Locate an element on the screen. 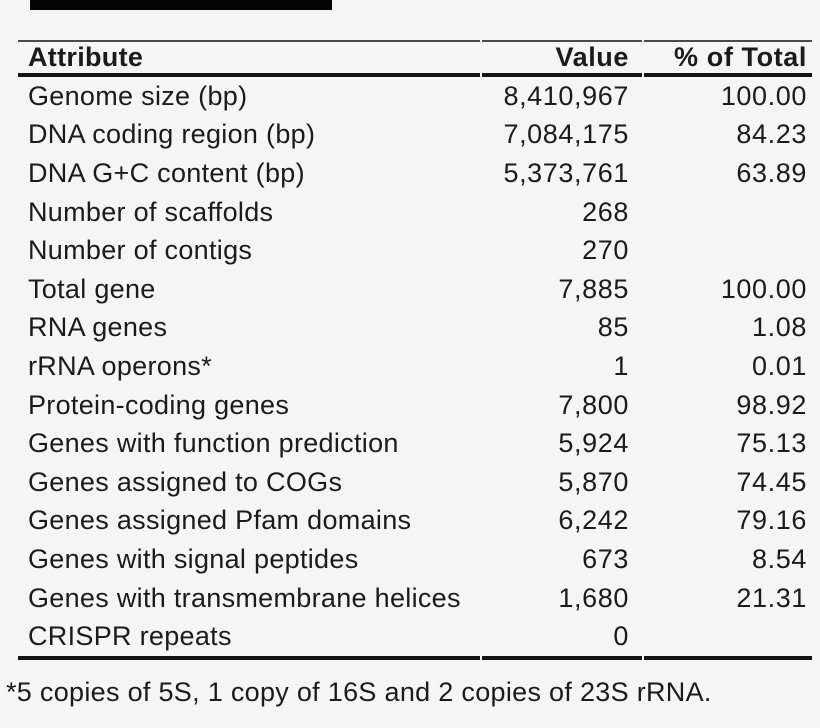 The width and height of the screenshot is (820, 728). value-cell: 270 is located at coordinates (605, 250).